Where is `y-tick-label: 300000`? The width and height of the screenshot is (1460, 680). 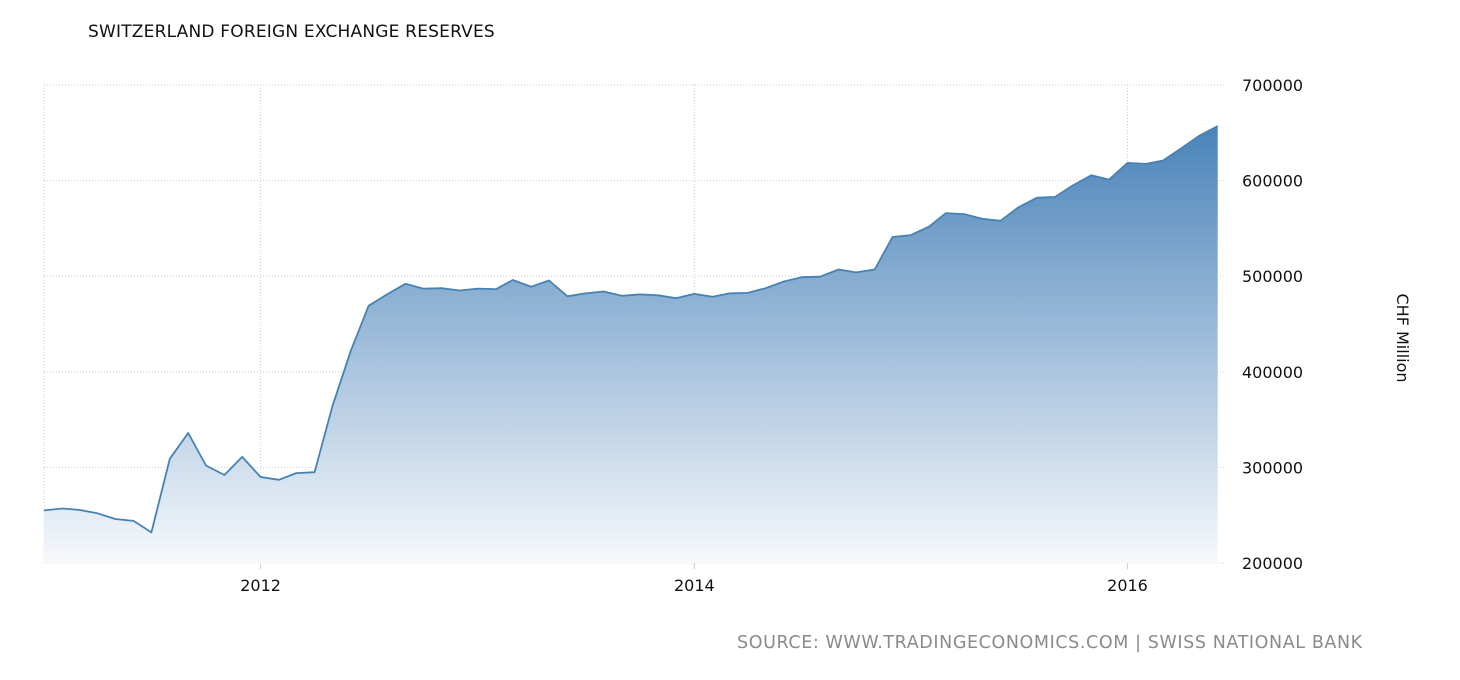
y-tick-label: 300000 is located at coordinates (1272, 467).